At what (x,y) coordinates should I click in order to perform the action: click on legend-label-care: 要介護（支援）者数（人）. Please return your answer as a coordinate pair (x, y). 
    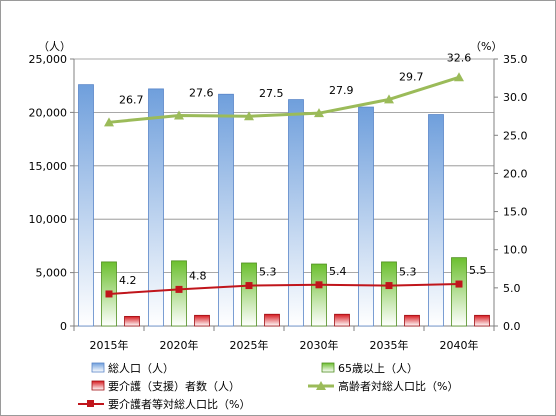
    Looking at the image, I should click on (174, 386).